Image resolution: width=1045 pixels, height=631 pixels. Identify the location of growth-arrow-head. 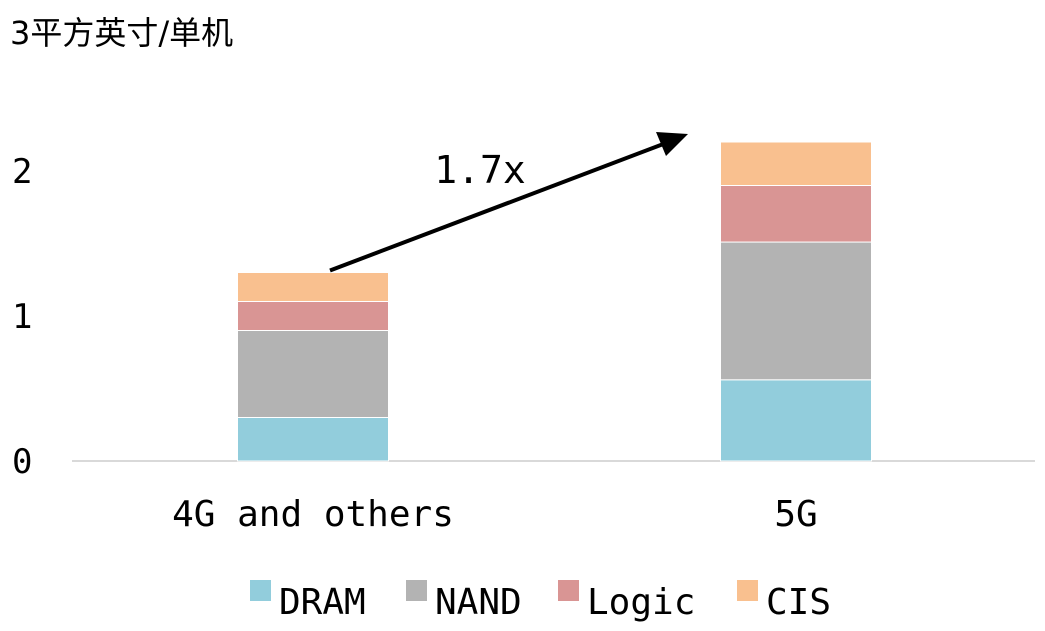
(672, 144).